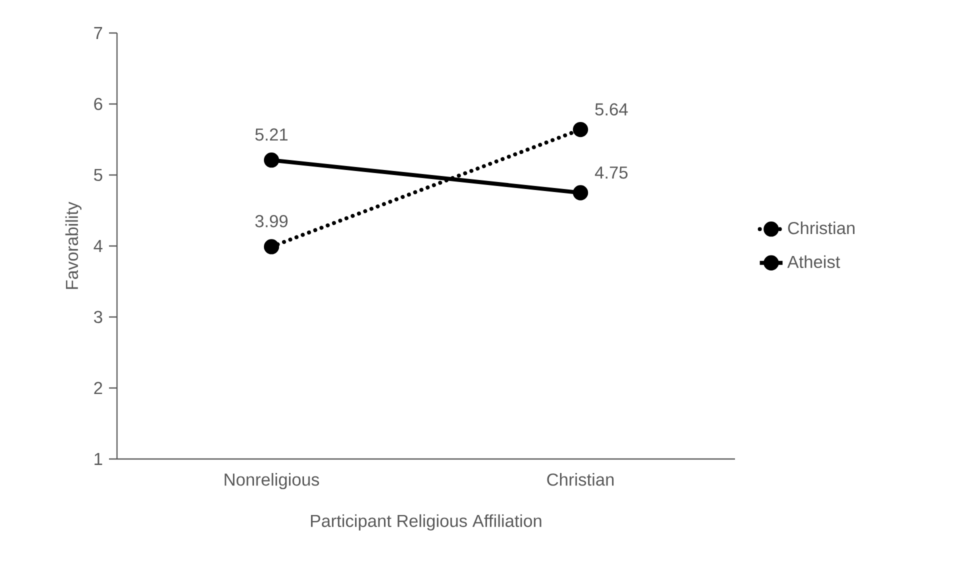 The height and width of the screenshot is (573, 954). I want to click on data-label: 3.99, so click(271, 221).